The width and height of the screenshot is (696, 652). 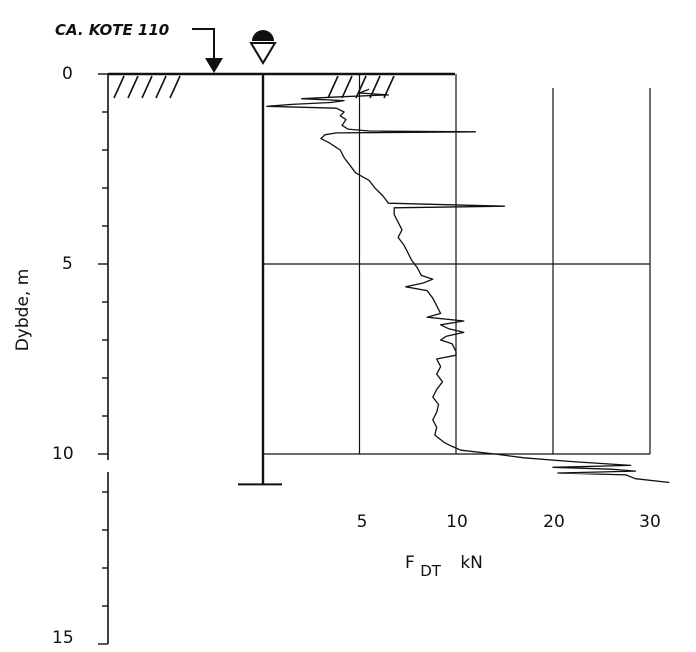 What do you see at coordinates (431, 571) in the screenshot?
I see `force-axis-subscript: DT` at bounding box center [431, 571].